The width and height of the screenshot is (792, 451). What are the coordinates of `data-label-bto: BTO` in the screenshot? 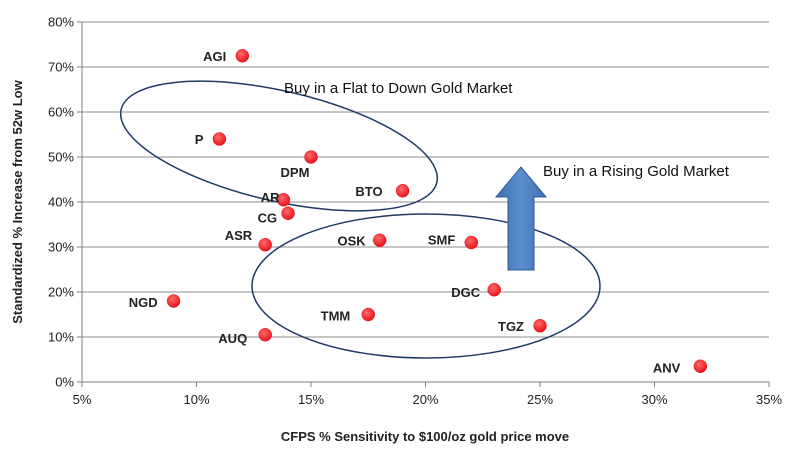 It's located at (368, 191).